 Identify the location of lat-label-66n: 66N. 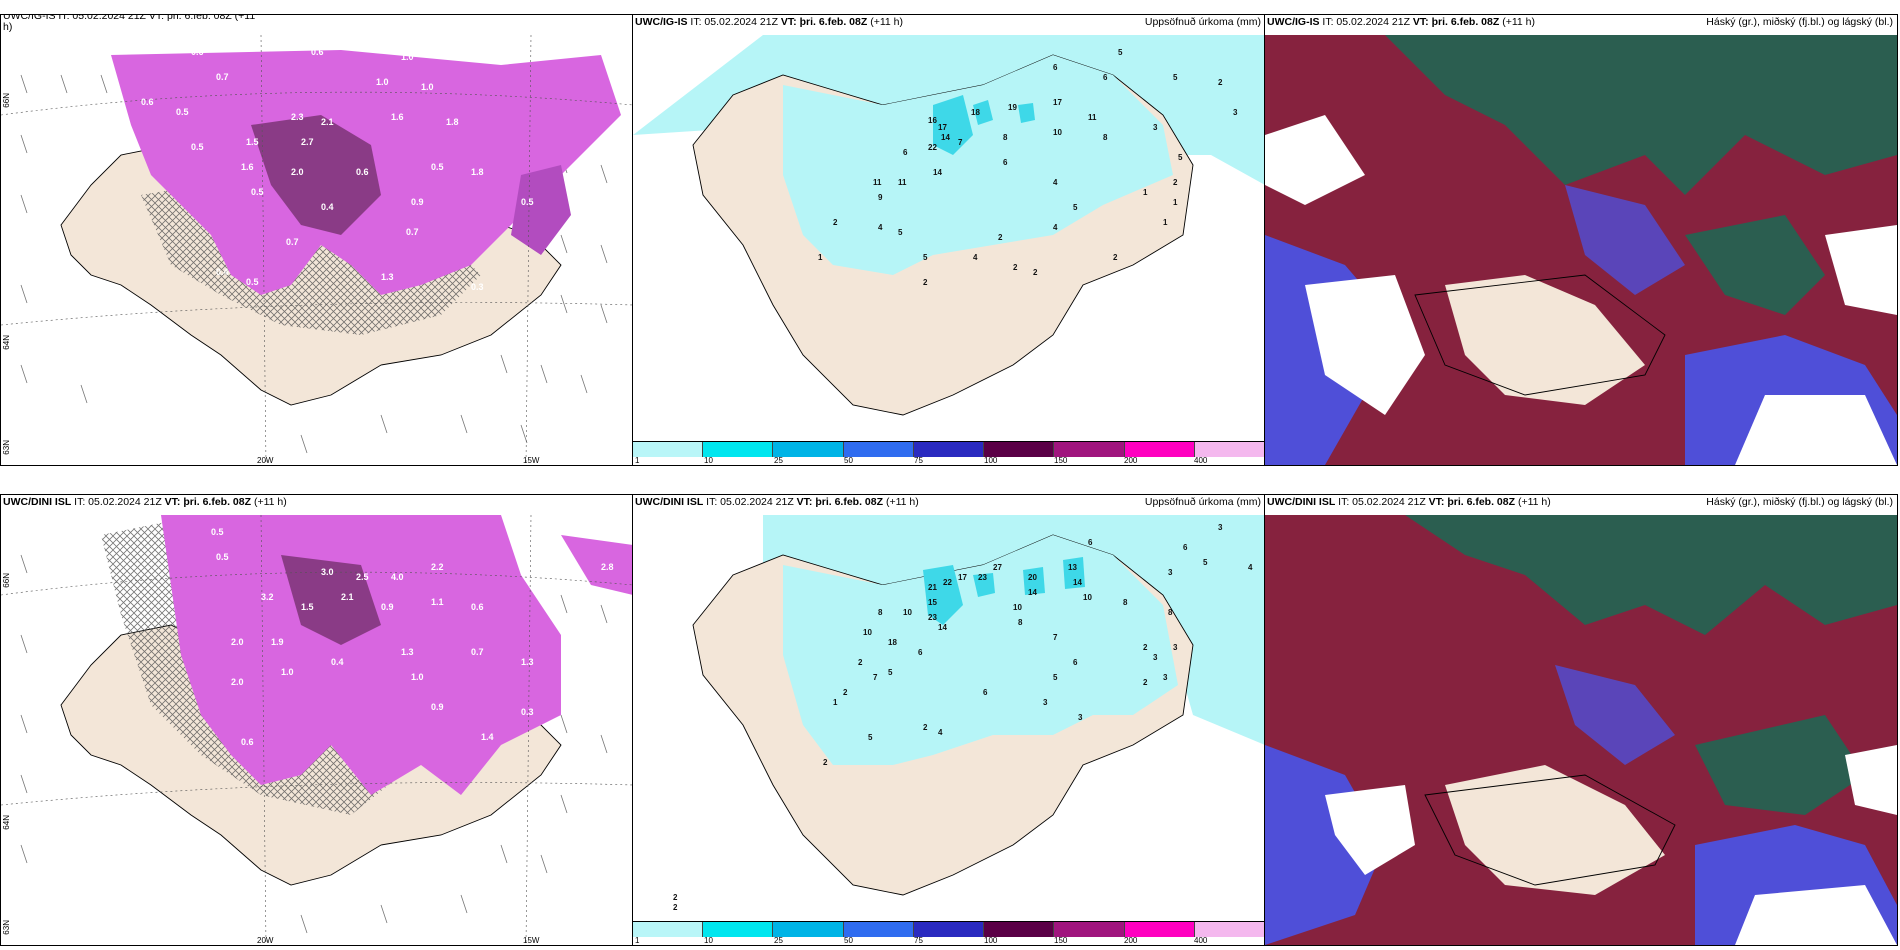
(6, 100).